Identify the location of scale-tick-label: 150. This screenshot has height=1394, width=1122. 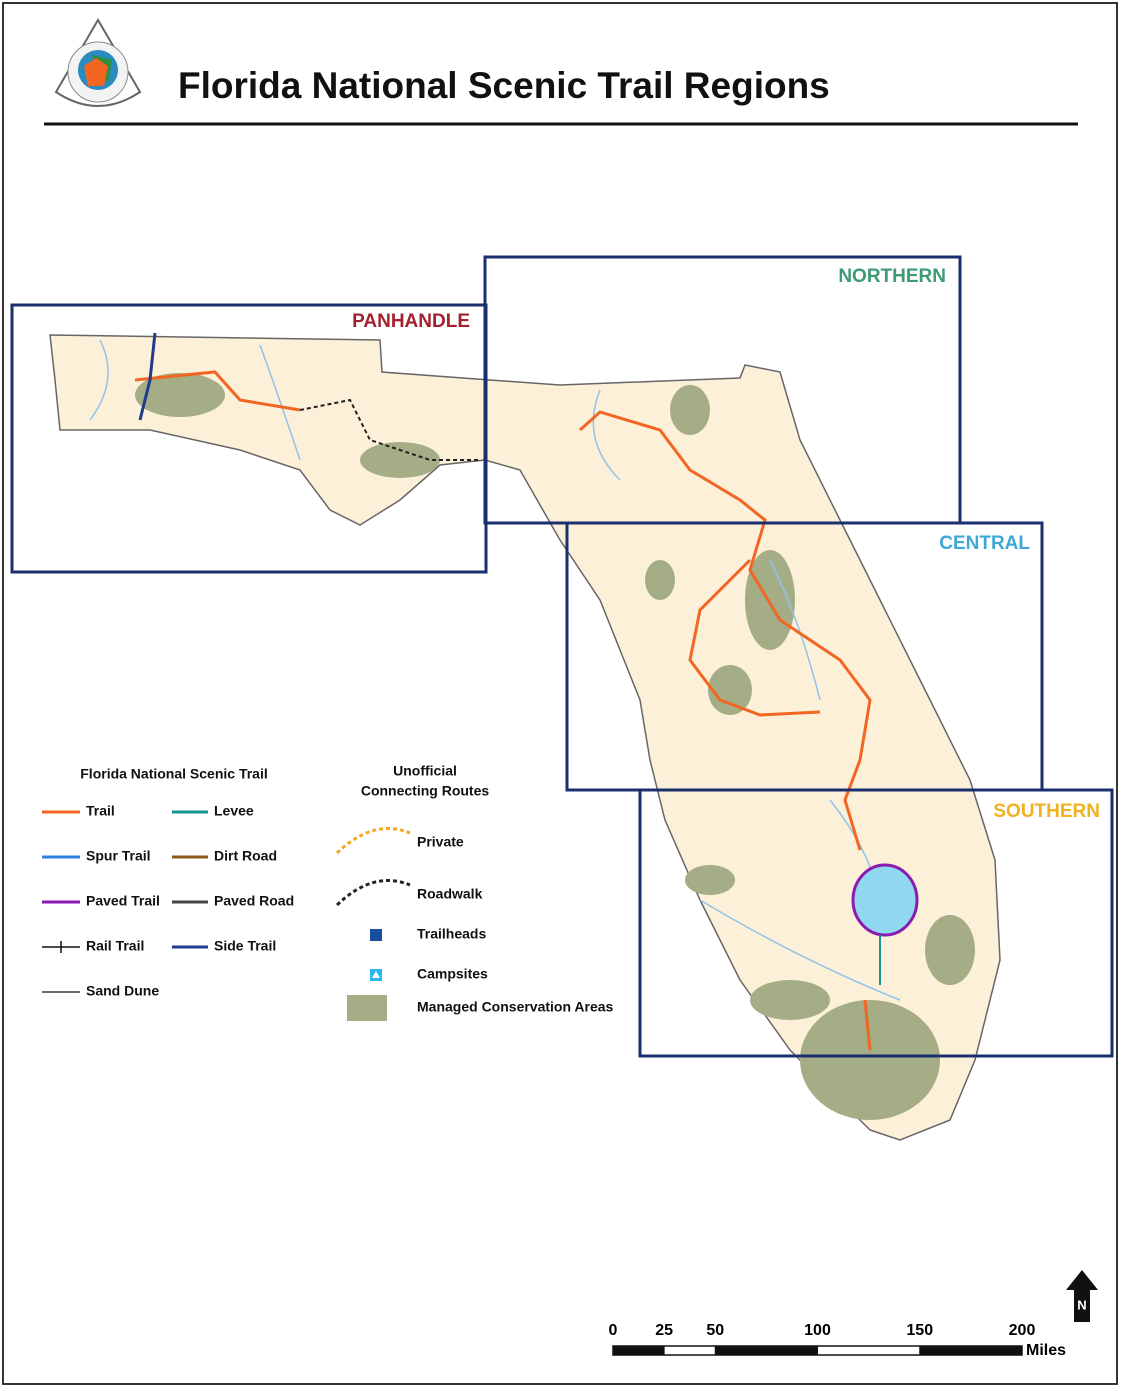
(919, 1330).